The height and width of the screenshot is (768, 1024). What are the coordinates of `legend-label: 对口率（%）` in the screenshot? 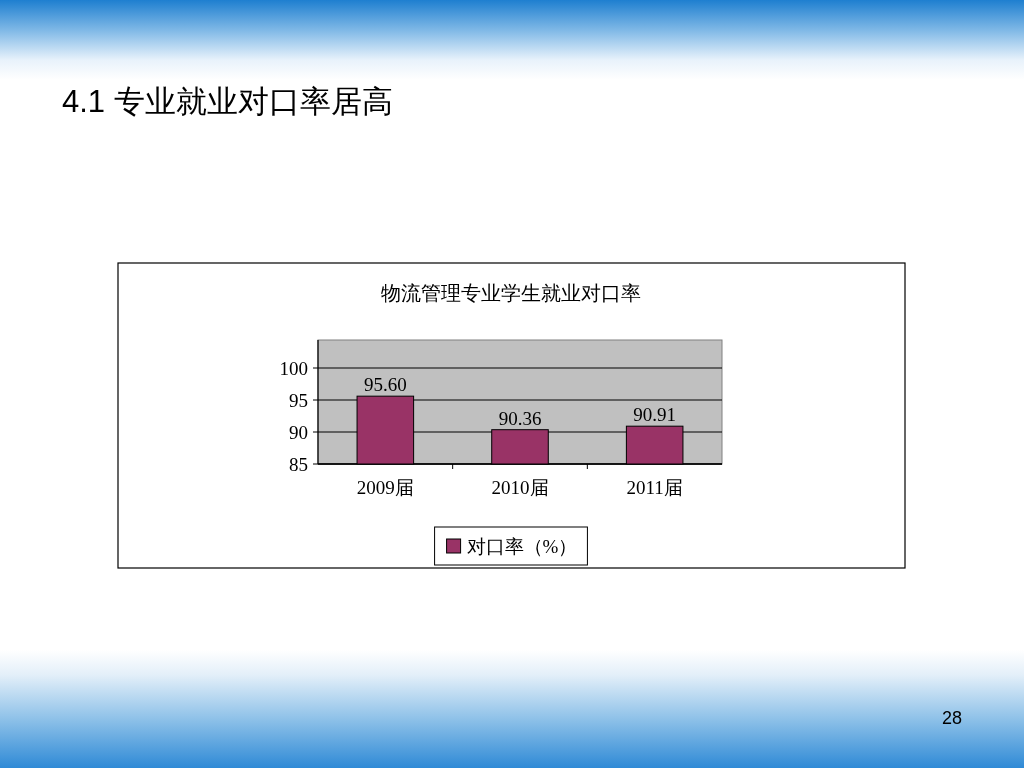 It's located at (522, 546).